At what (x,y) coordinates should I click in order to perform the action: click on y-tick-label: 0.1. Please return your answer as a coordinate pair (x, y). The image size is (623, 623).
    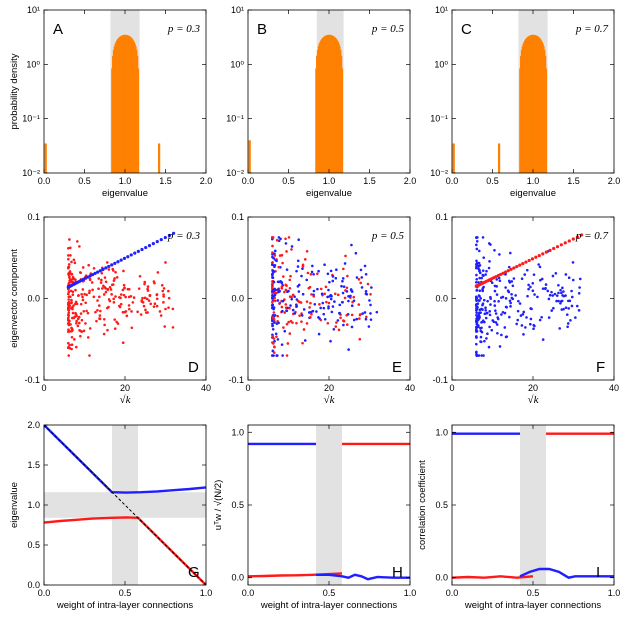
    Looking at the image, I should click on (33, 217).